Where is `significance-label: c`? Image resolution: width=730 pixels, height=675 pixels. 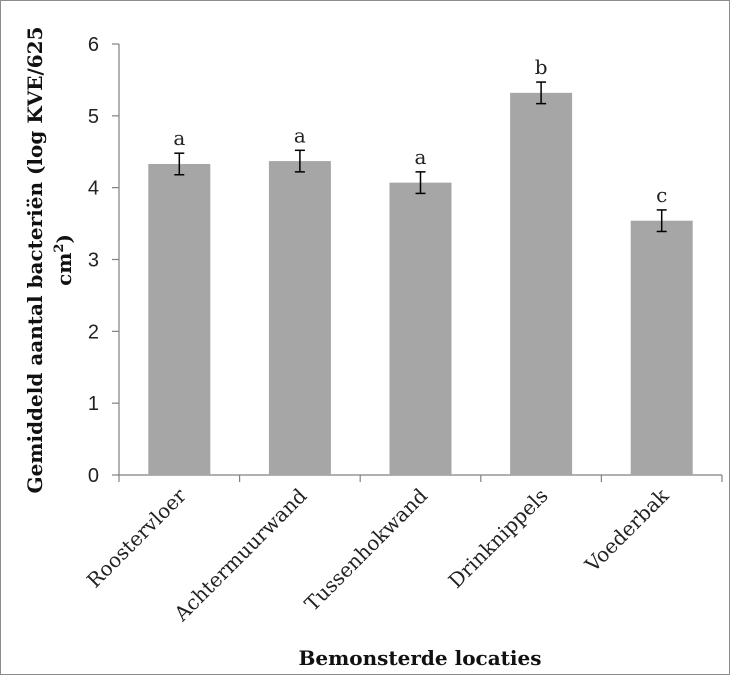 significance-label: c is located at coordinates (661, 195).